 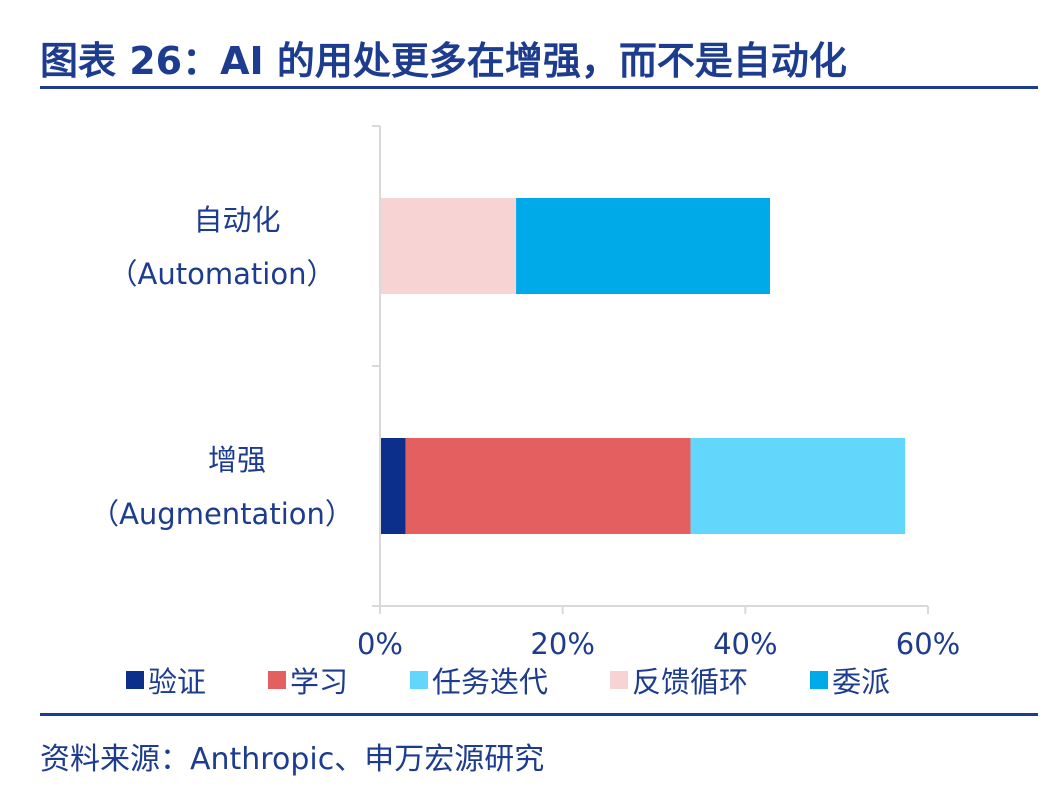 What do you see at coordinates (658, 643) in the screenshot?
I see `x-tick-labels: 0% 20% 40% 60%` at bounding box center [658, 643].